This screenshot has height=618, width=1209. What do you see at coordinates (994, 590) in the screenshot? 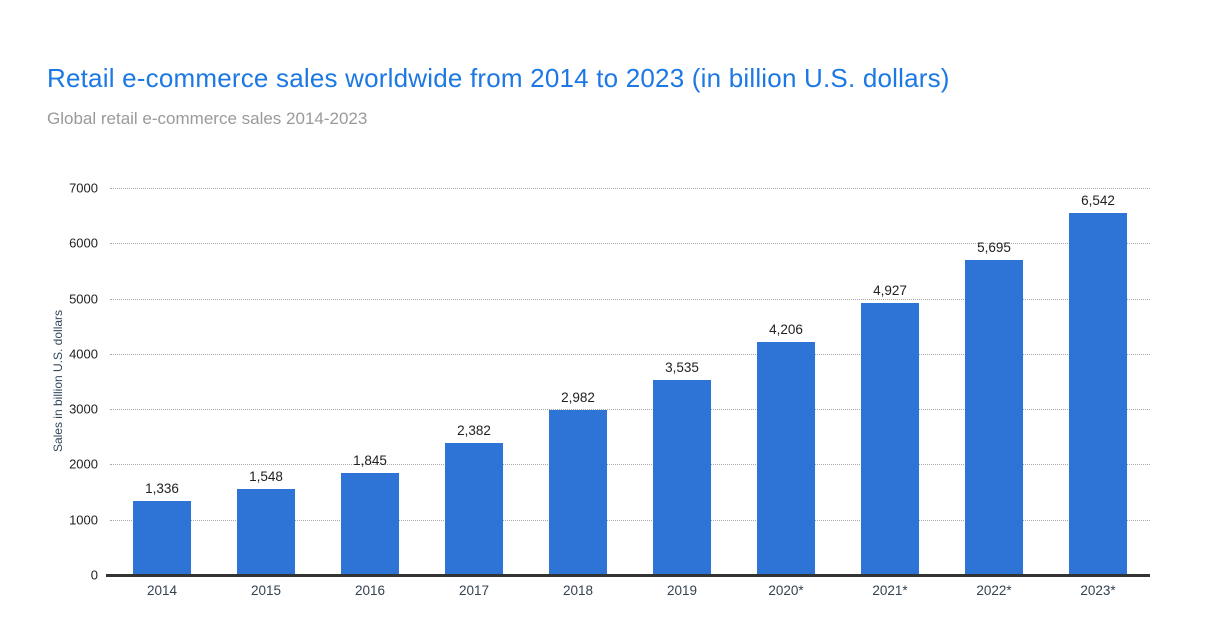
I see `x-tick-label-2022*: 2022*` at bounding box center [994, 590].